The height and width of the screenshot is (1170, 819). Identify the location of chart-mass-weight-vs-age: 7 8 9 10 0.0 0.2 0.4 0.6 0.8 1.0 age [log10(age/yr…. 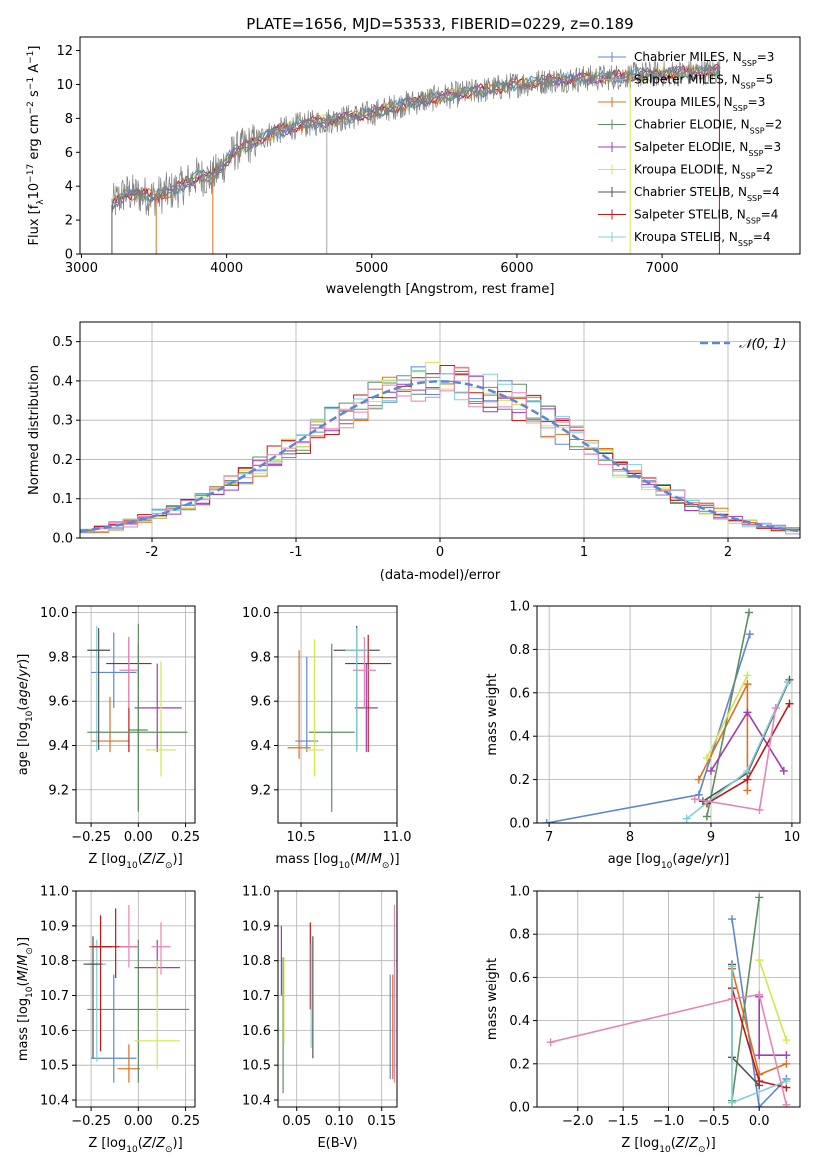
(643, 735).